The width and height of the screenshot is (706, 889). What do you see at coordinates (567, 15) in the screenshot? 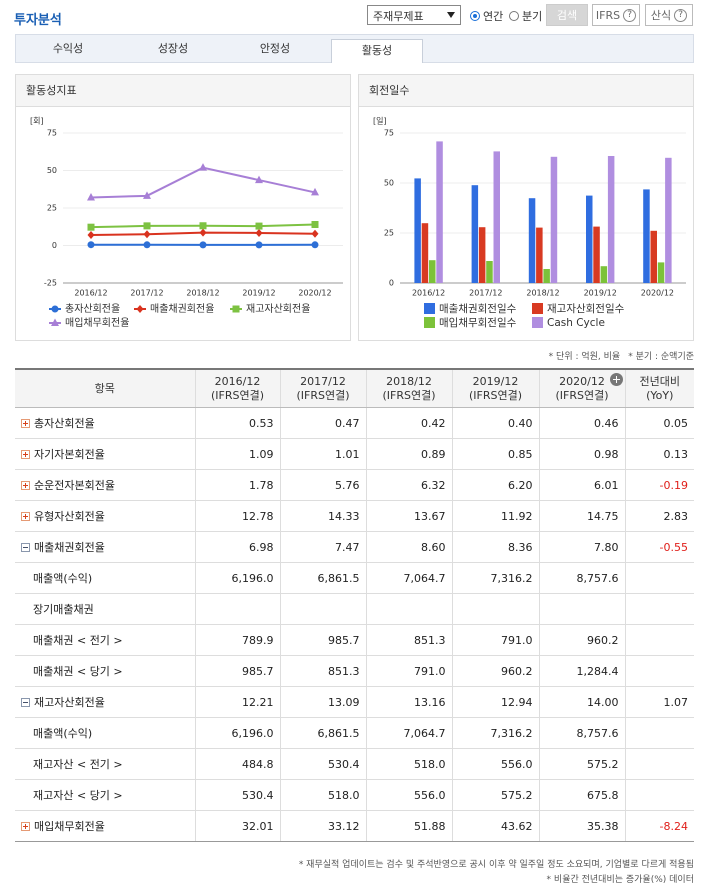
I see `search-button: 검색` at bounding box center [567, 15].